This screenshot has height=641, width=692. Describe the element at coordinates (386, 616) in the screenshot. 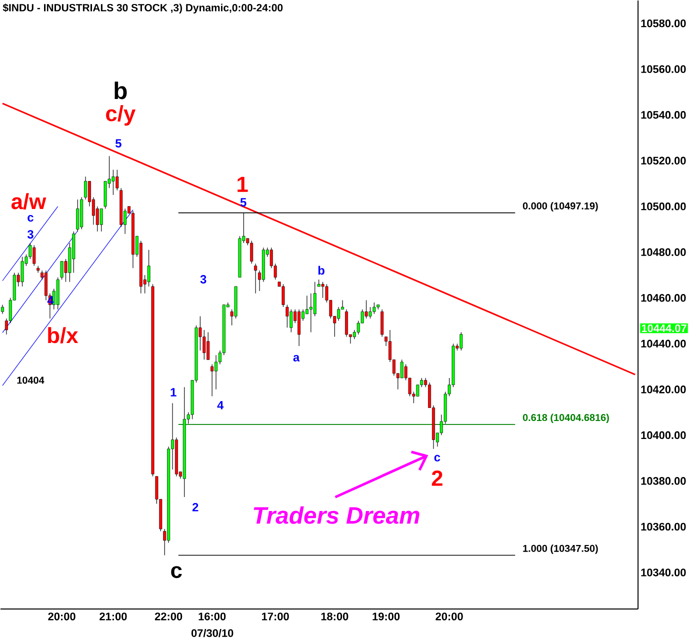

I see `x-tick-label: 19:00` at that location.